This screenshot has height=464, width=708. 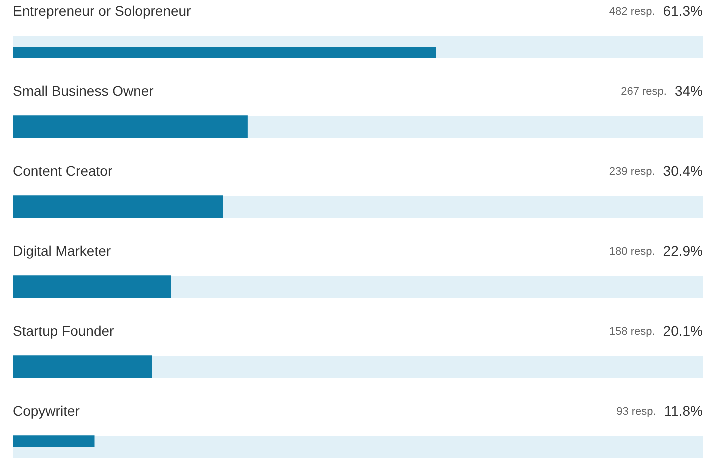 I want to click on data-label: 20.1%, so click(x=683, y=330).